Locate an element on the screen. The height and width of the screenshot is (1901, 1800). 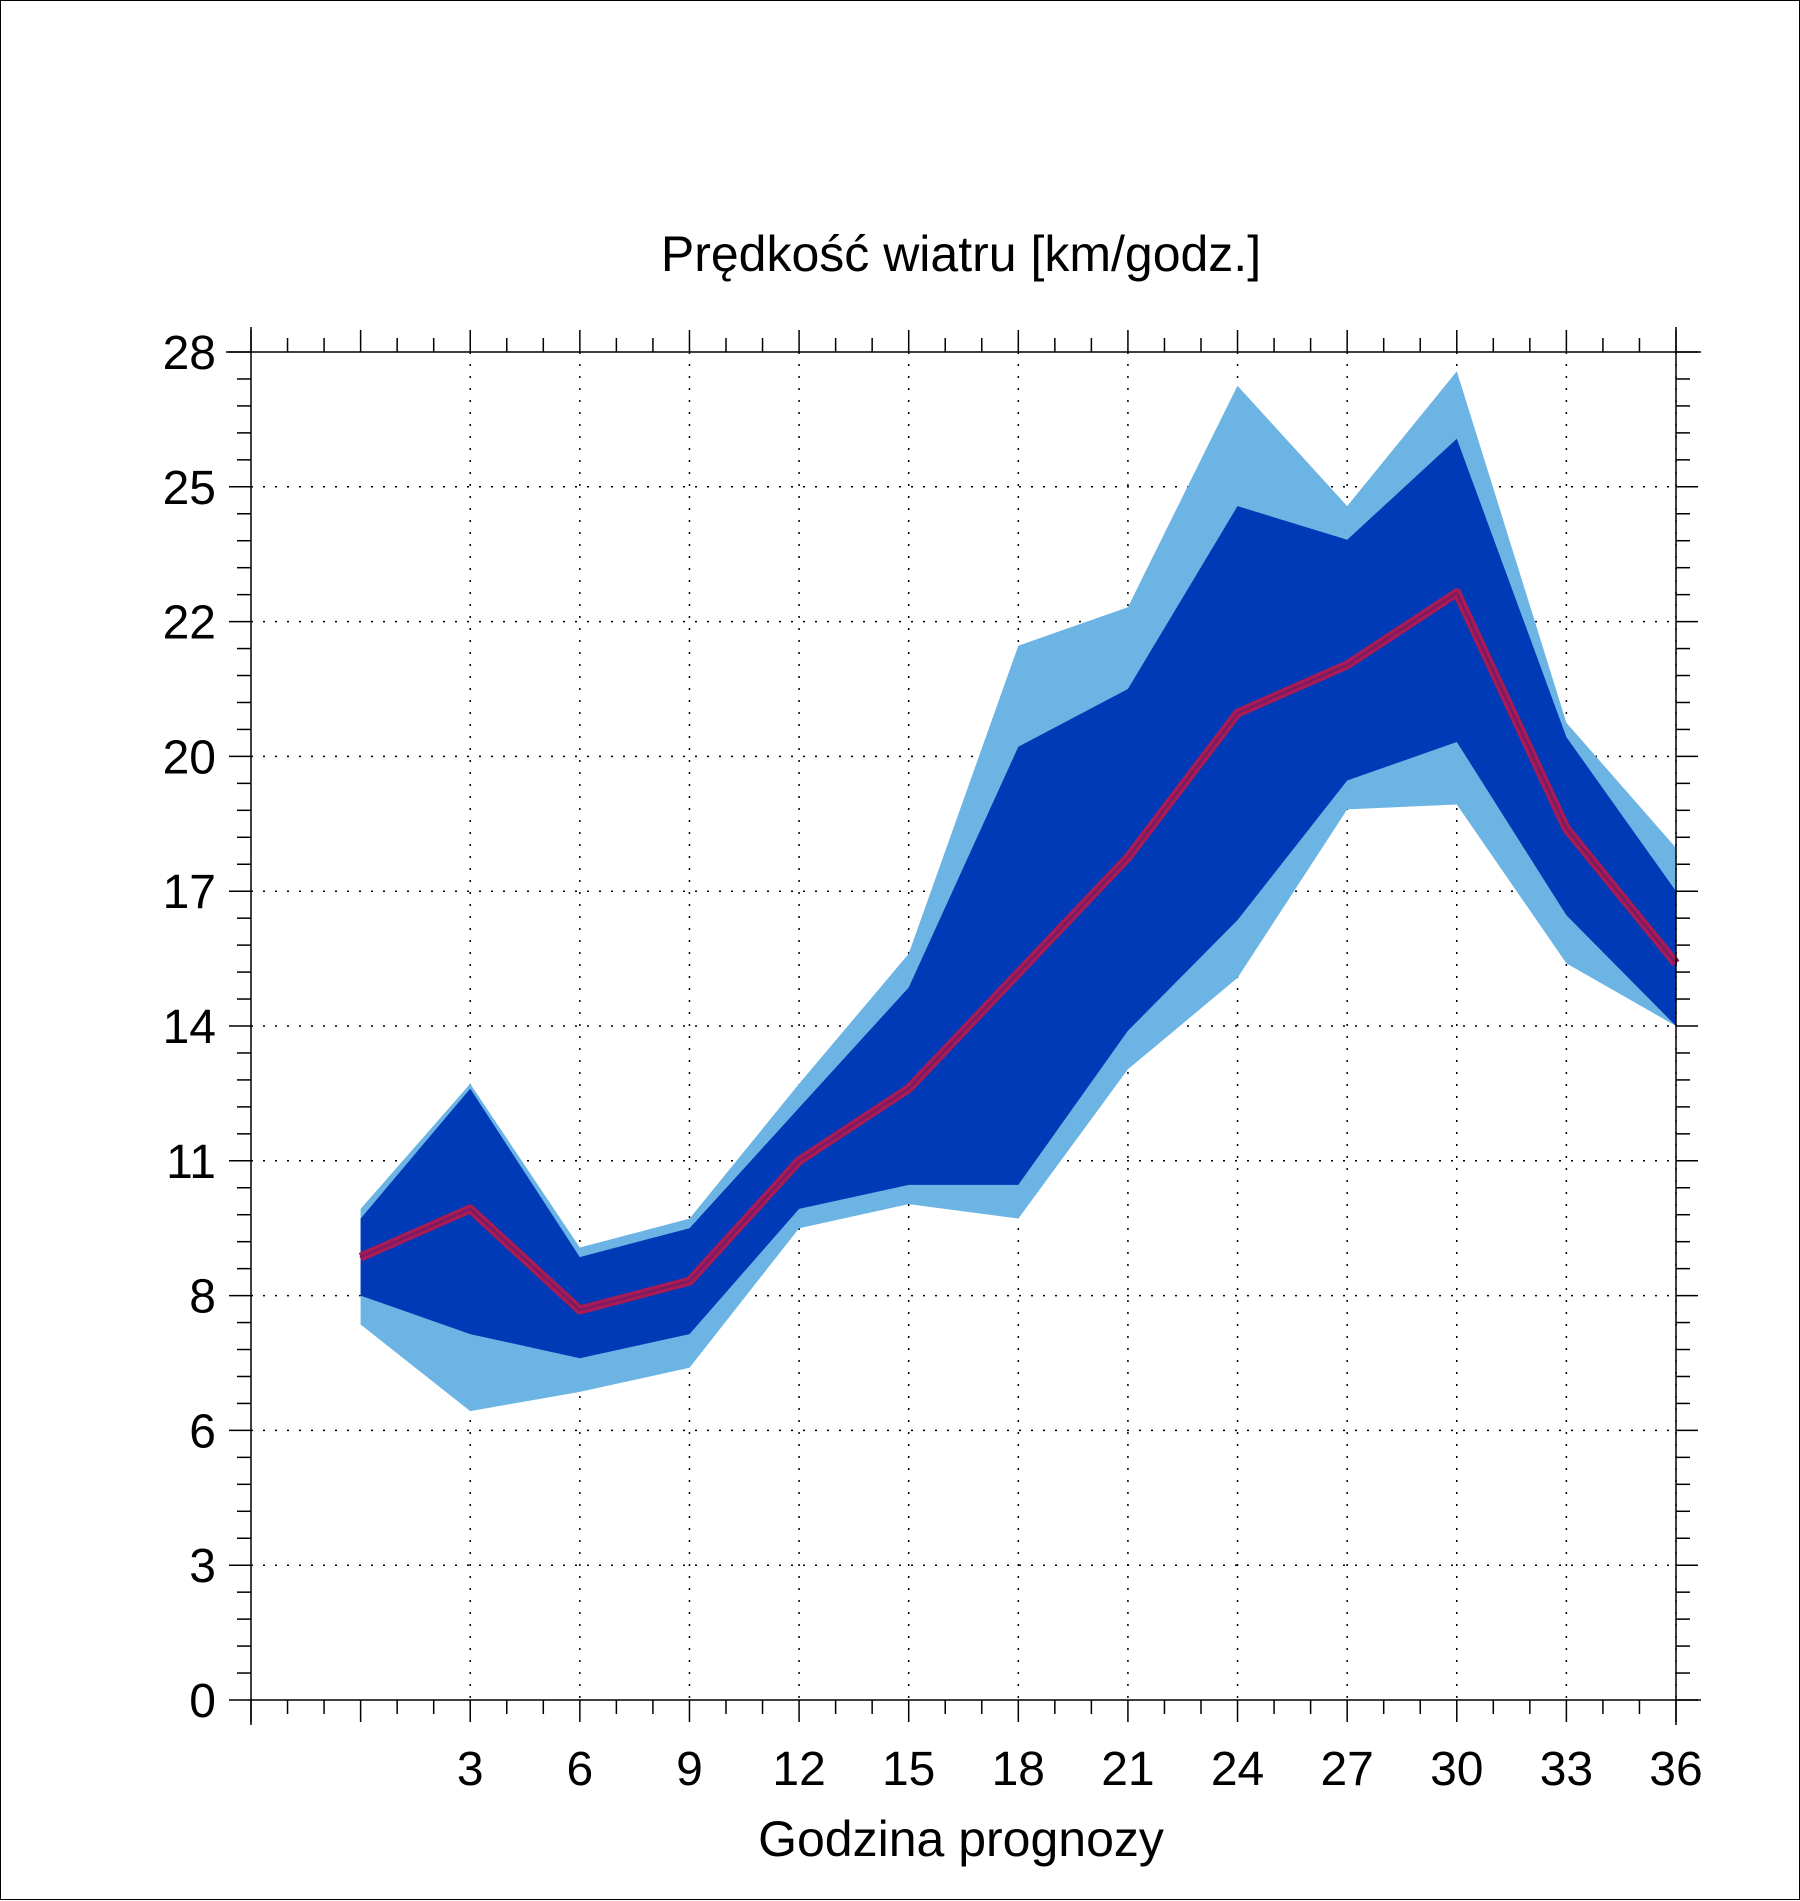
y-tick-label: 8 is located at coordinates (202, 1297).